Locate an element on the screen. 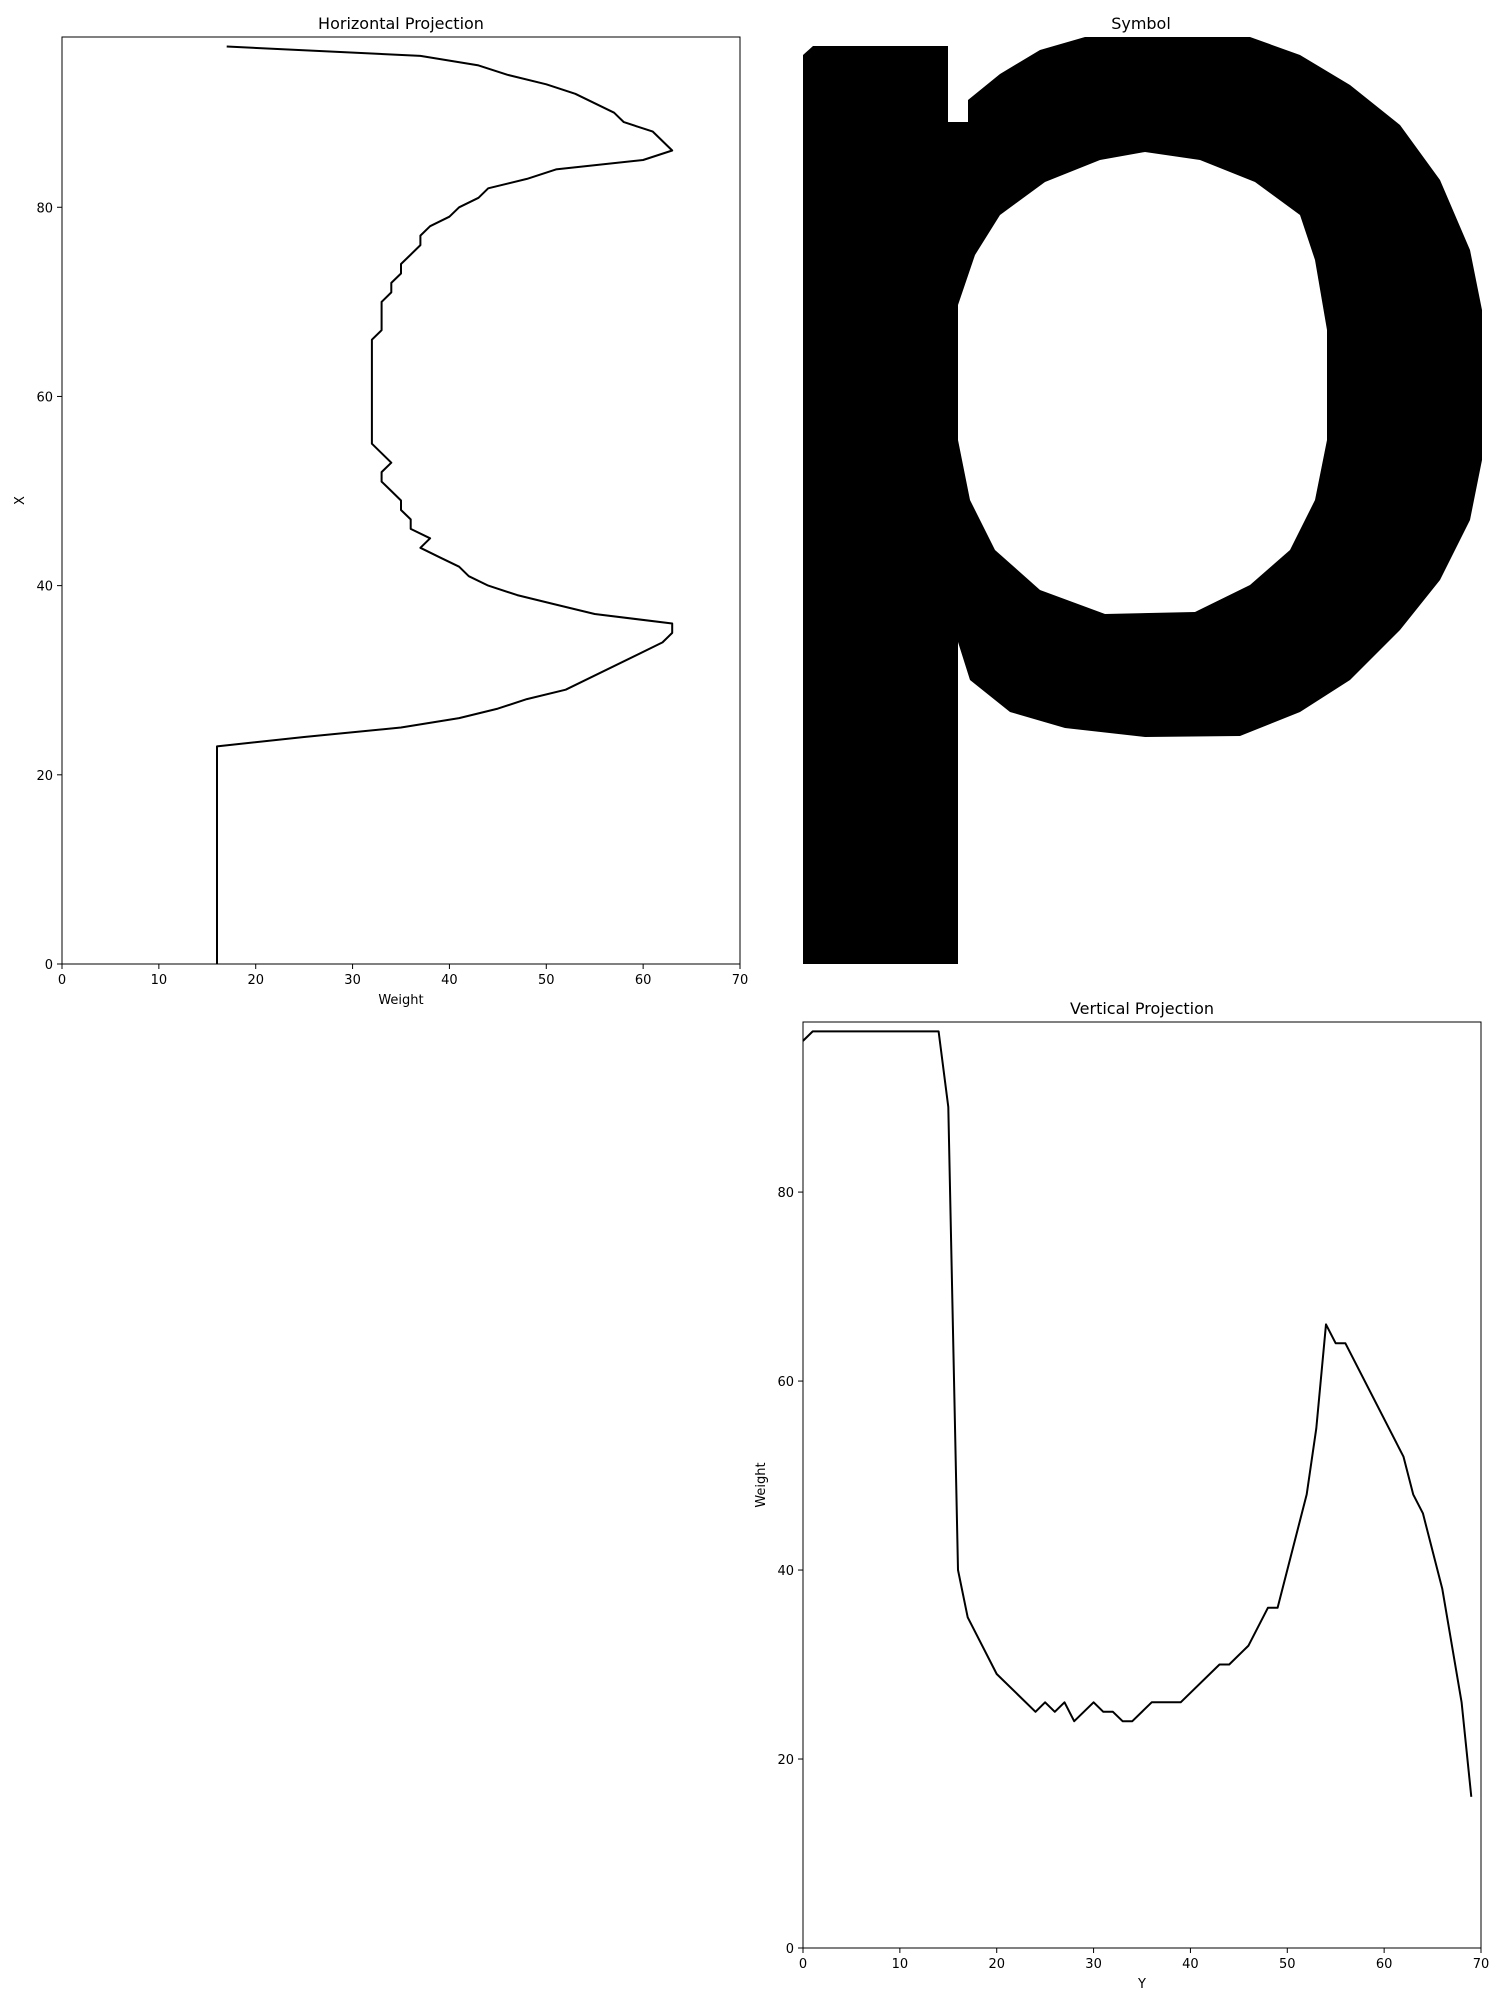  vertical-y-axis-label: Weight is located at coordinates (761, 1484).